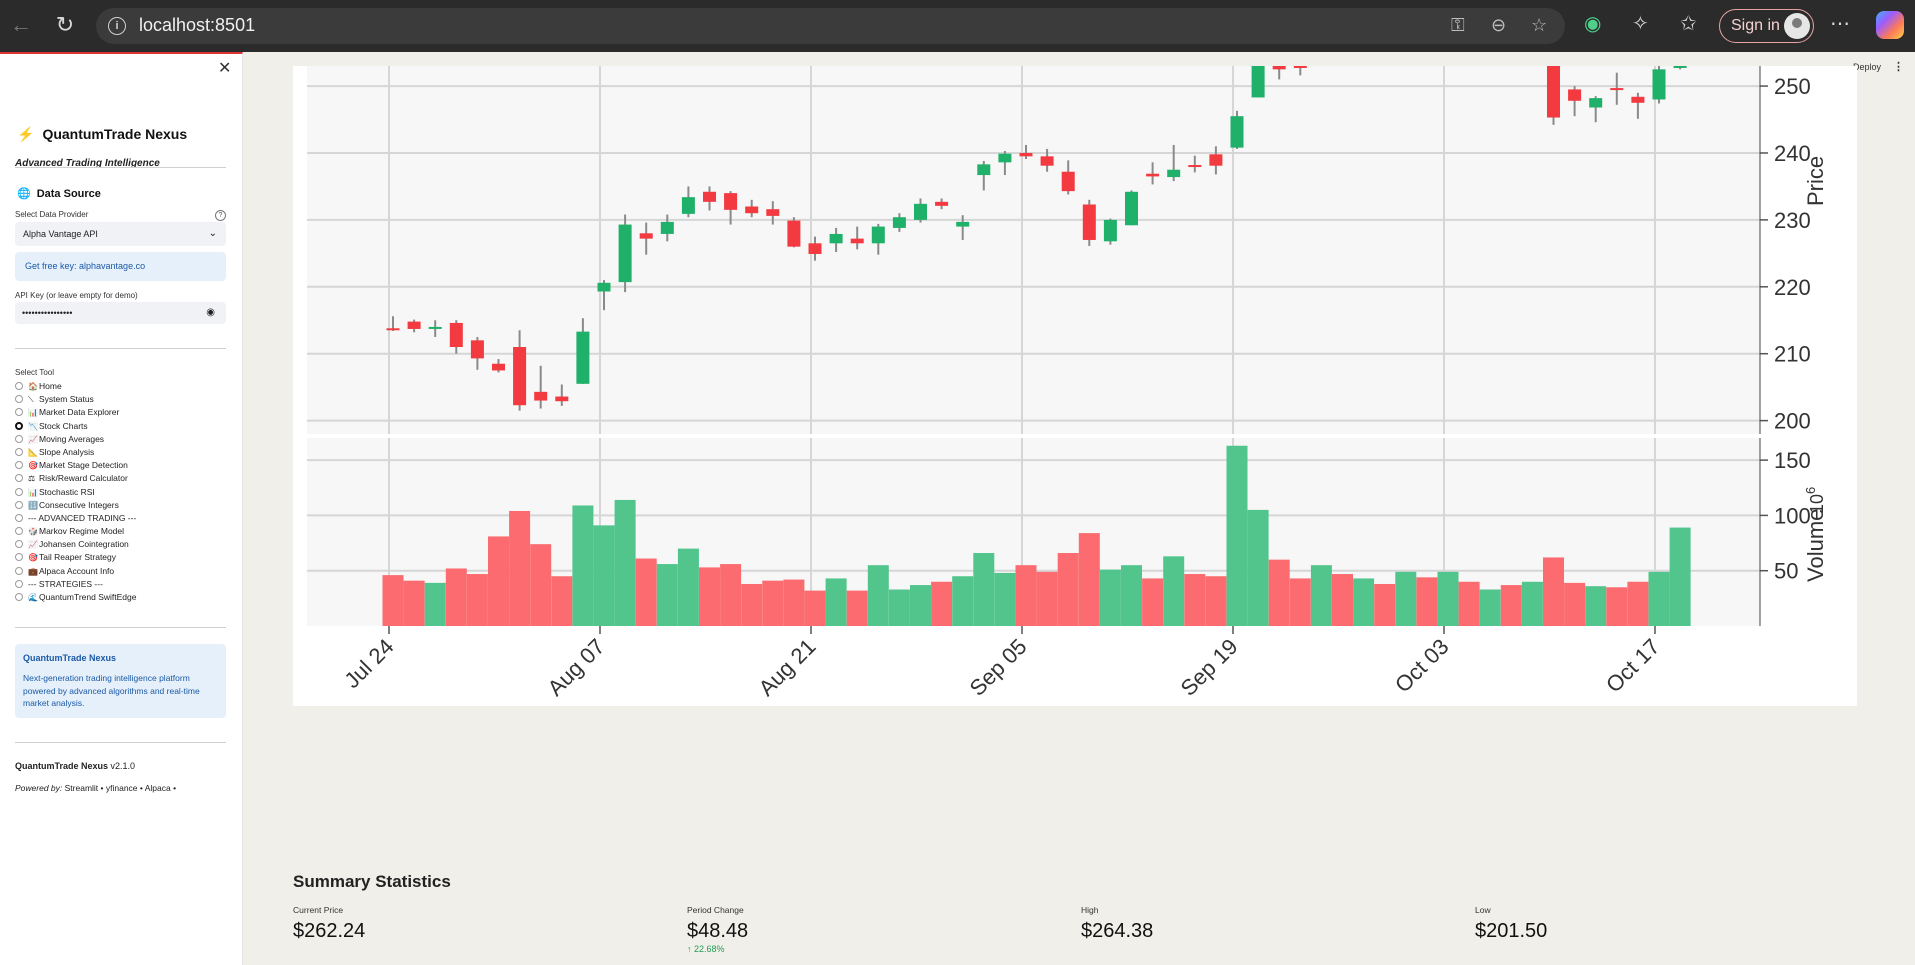 The image size is (1915, 965). Describe the element at coordinates (787, 667) in the screenshot. I see `date-tick-label: Aug 21` at that location.